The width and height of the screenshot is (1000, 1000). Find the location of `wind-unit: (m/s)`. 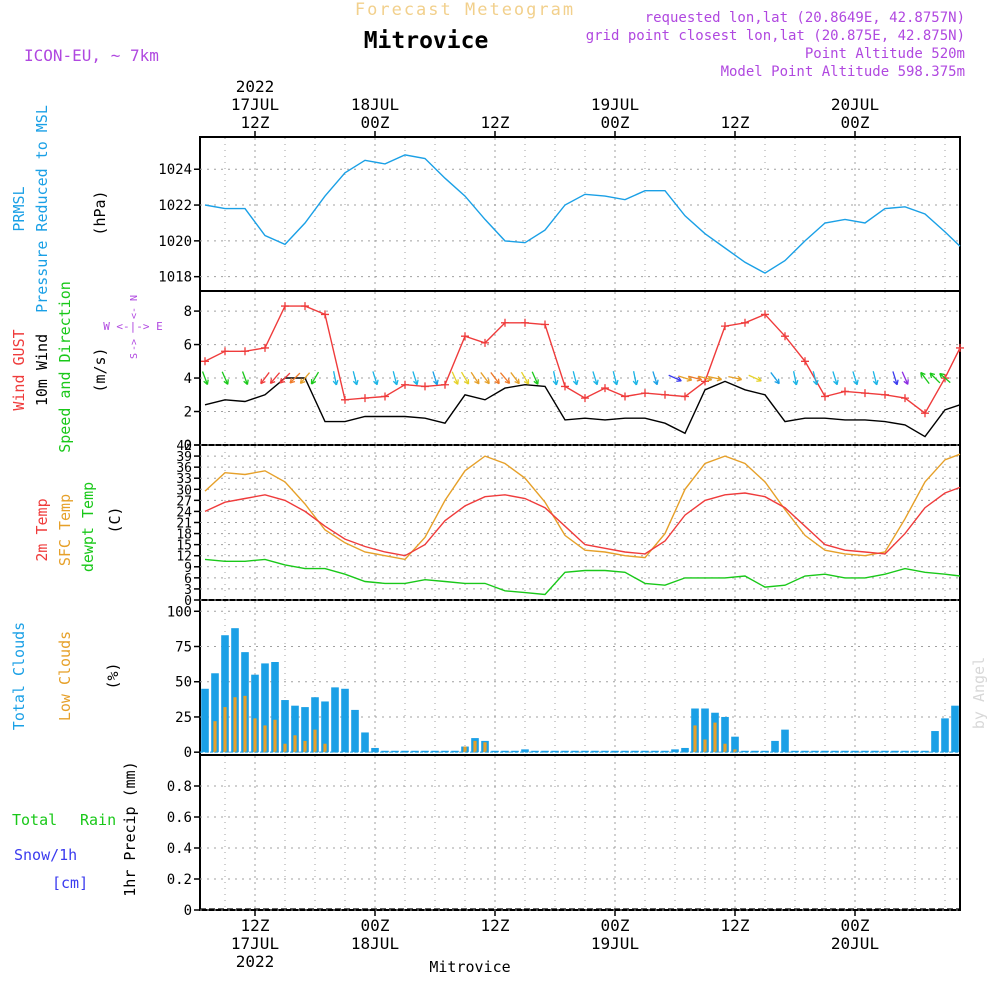

wind-unit: (m/s) is located at coordinates (100, 369).